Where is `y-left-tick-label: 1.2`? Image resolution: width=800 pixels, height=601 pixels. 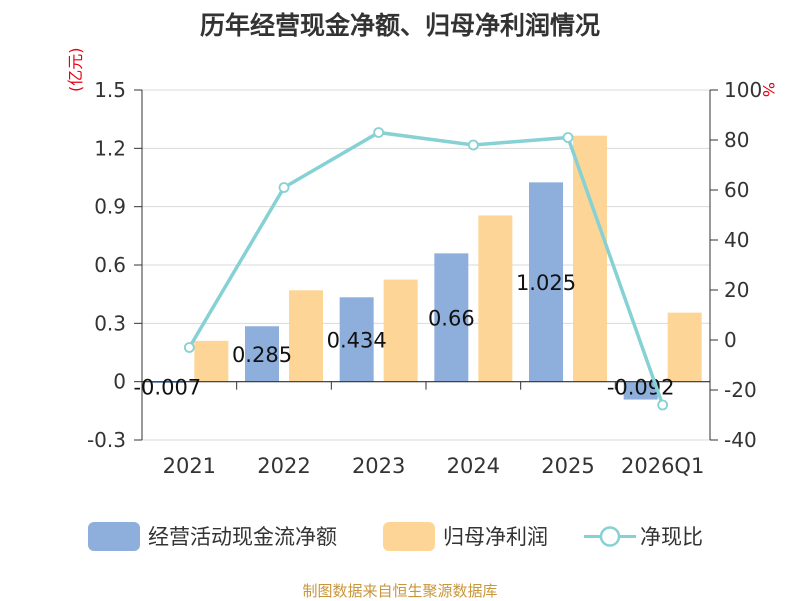 y-left-tick-label: 1.2 is located at coordinates (110, 148).